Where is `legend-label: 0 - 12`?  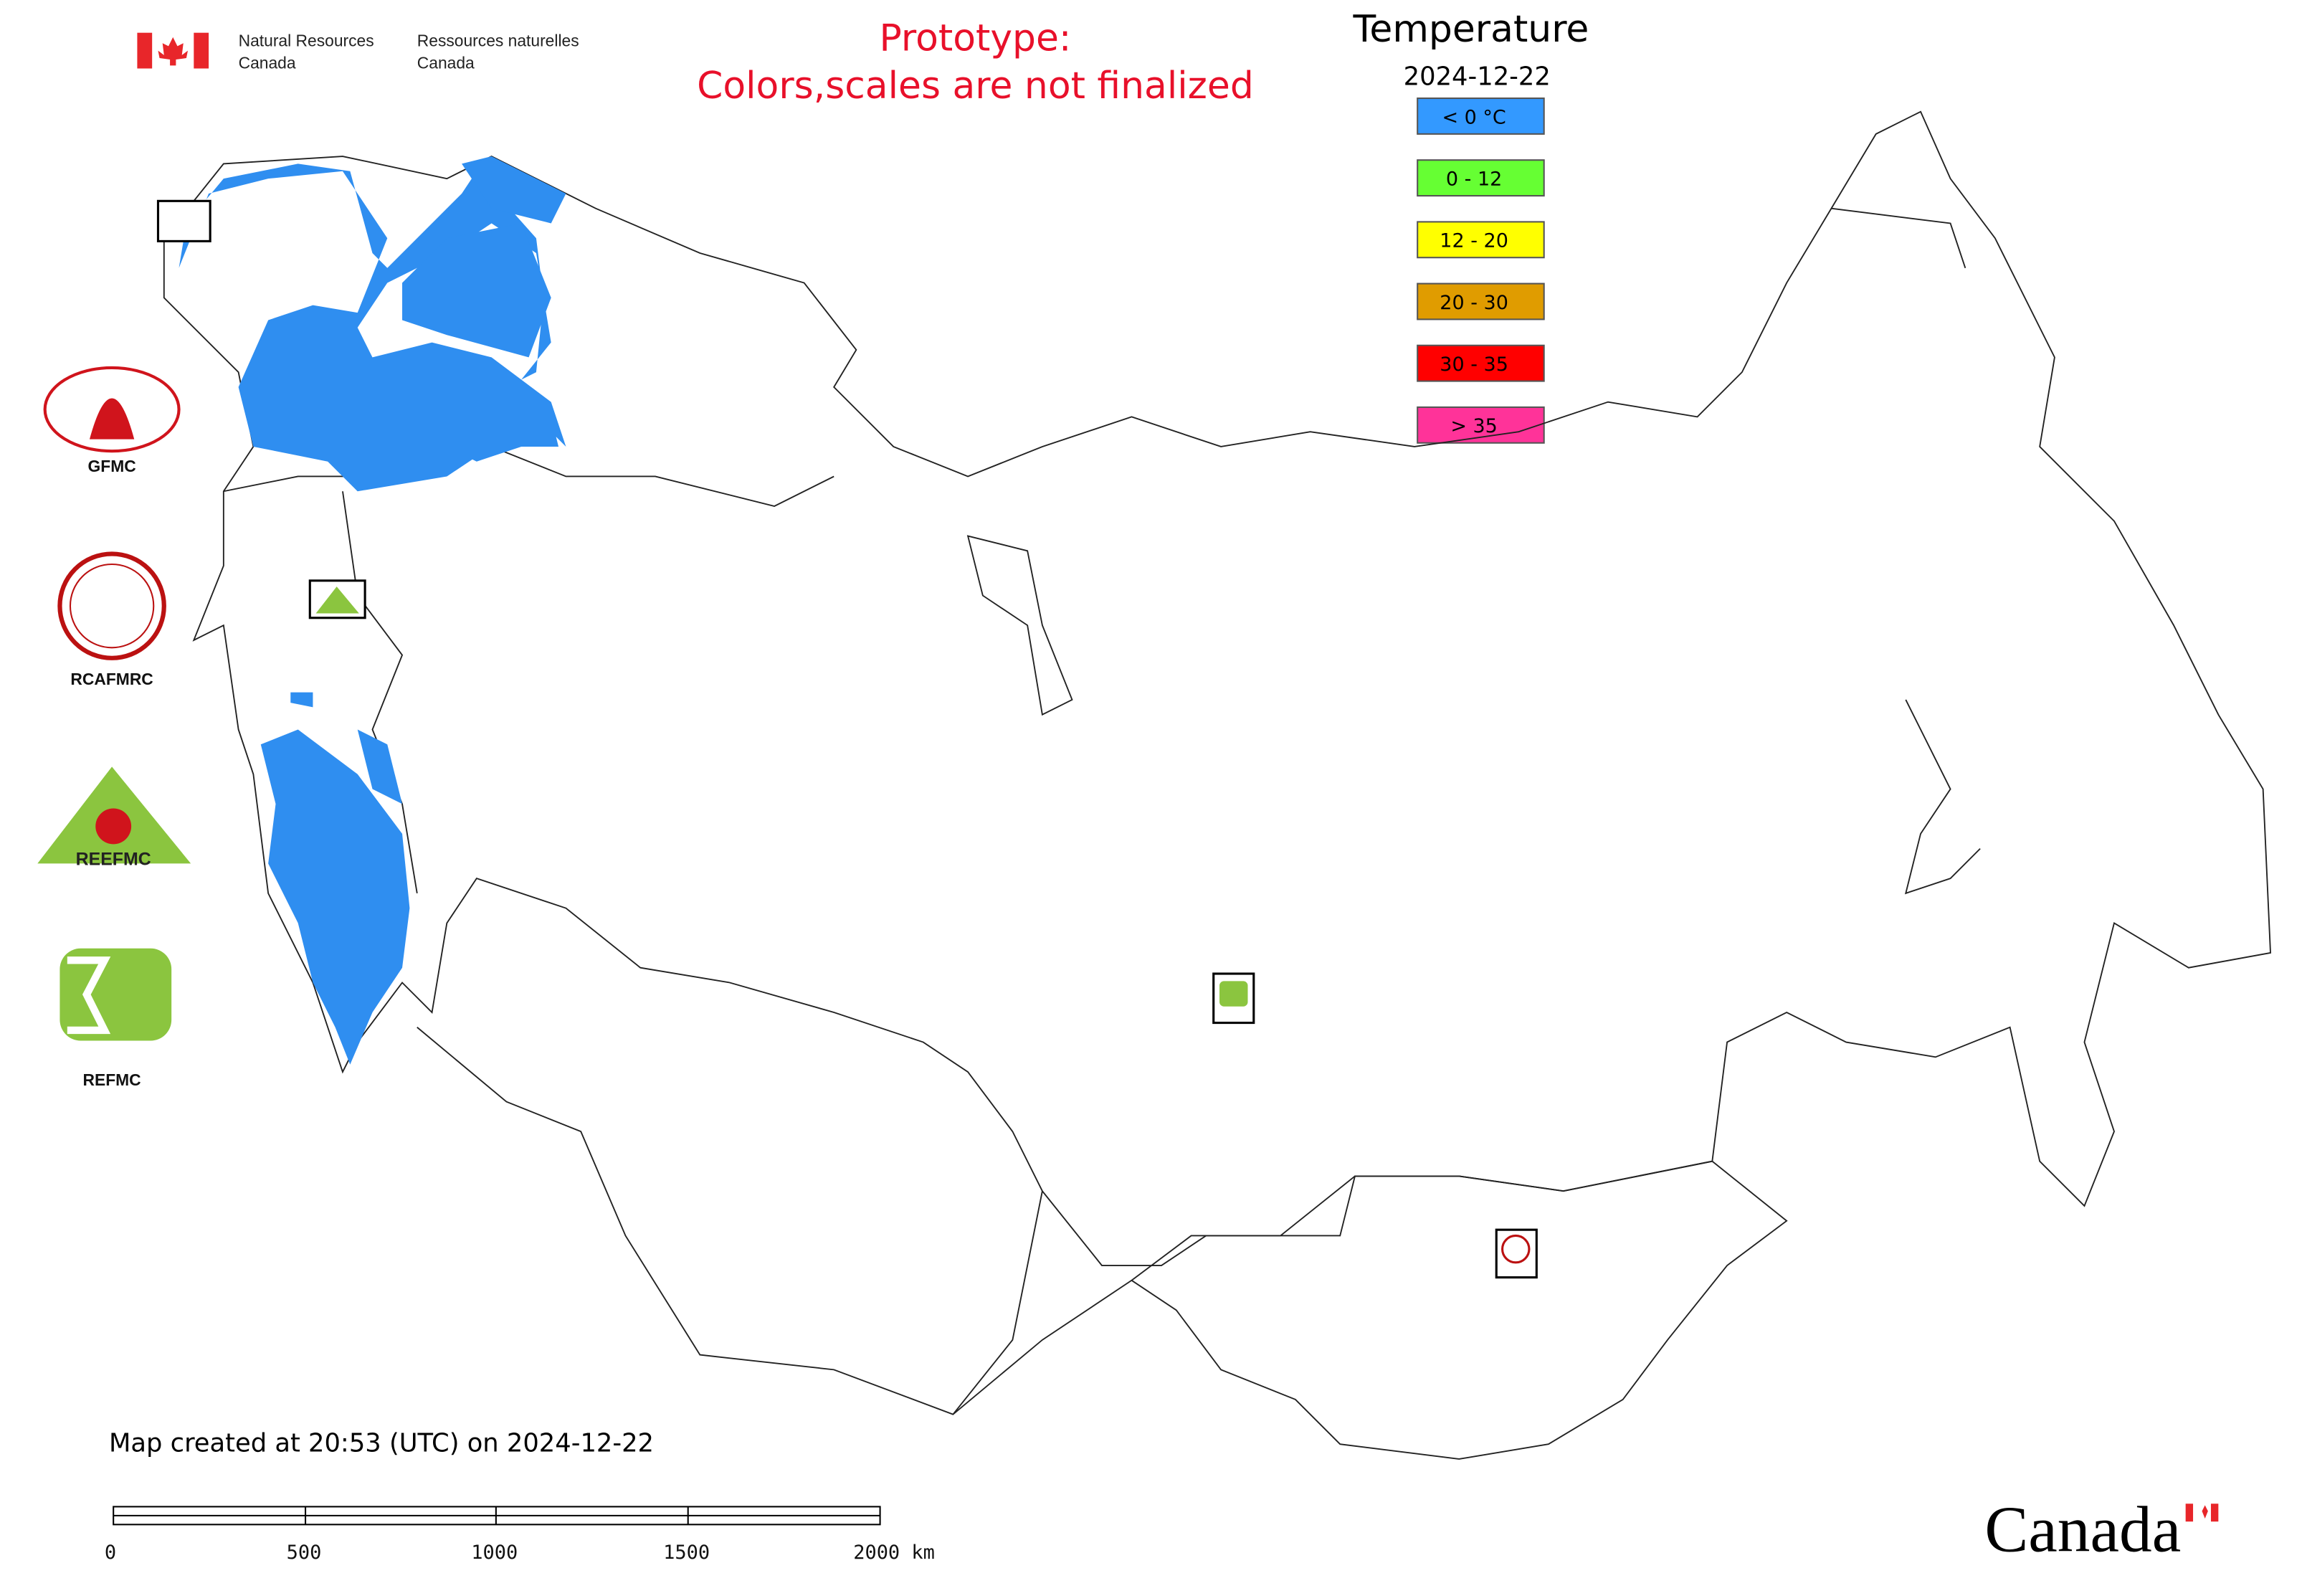
legend-label: 0 - 12 is located at coordinates (1474, 179).